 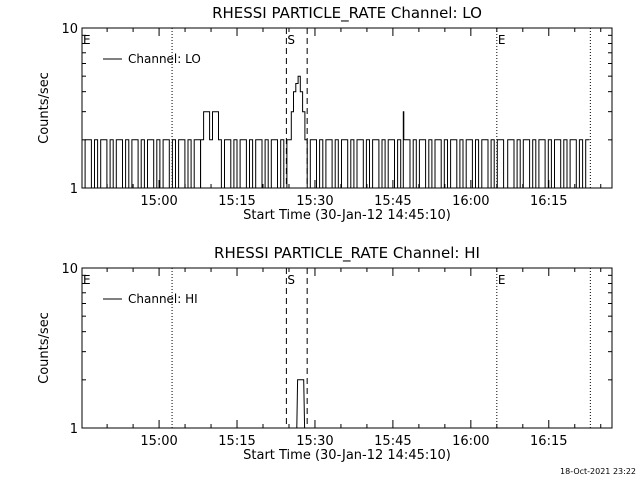 I want to click on lo-x-axis-label: Start Time (30-Jan-12 14:45:10), so click(x=347, y=215).